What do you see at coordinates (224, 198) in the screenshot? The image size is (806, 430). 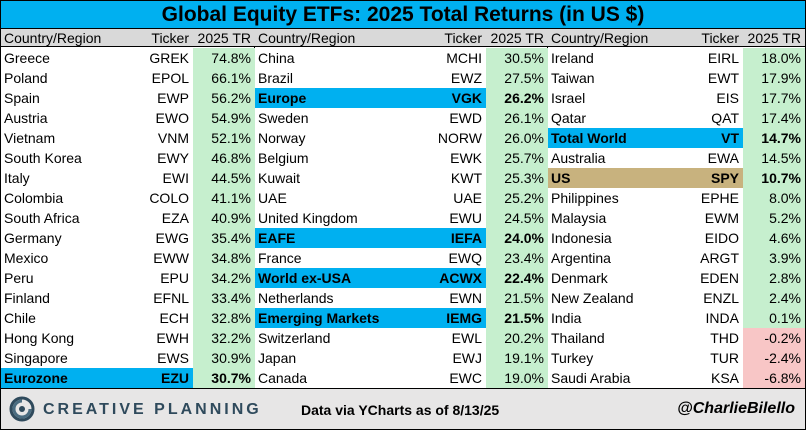 I see `total-return-value: 41.1%` at bounding box center [224, 198].